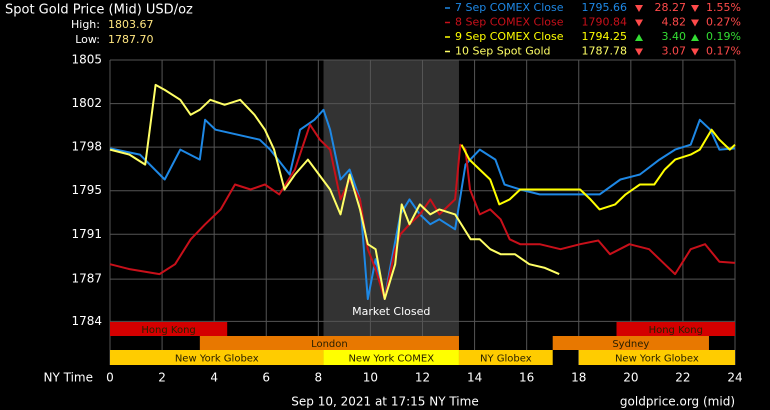 This screenshot has width=770, height=410. Describe the element at coordinates (605, 7) in the screenshot. I see `legend-last: 1795.66` at that location.